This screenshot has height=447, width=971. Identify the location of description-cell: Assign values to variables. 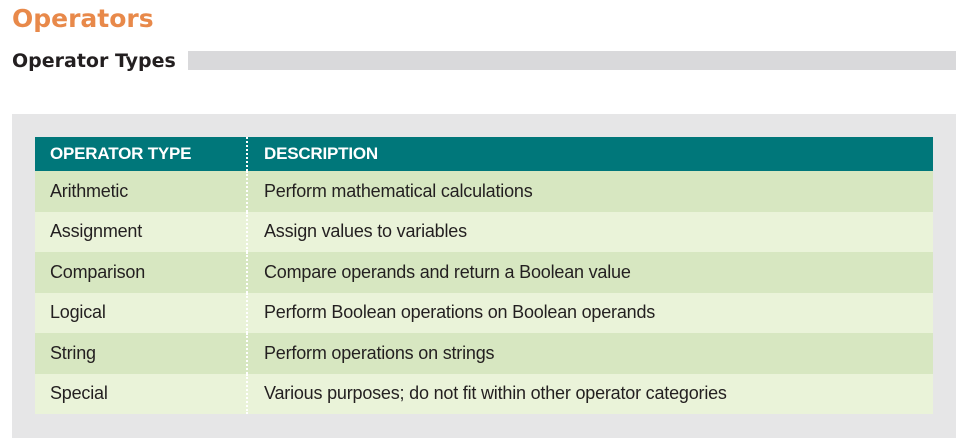
(590, 231).